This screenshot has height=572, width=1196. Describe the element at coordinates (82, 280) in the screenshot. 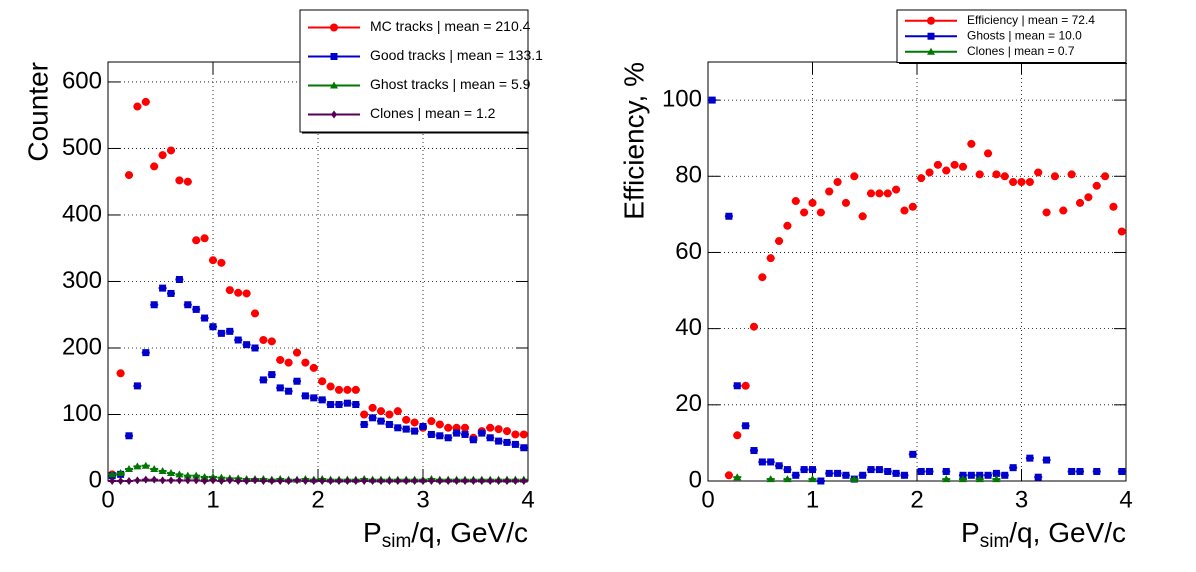

I see `y-tick-label: 300` at that location.